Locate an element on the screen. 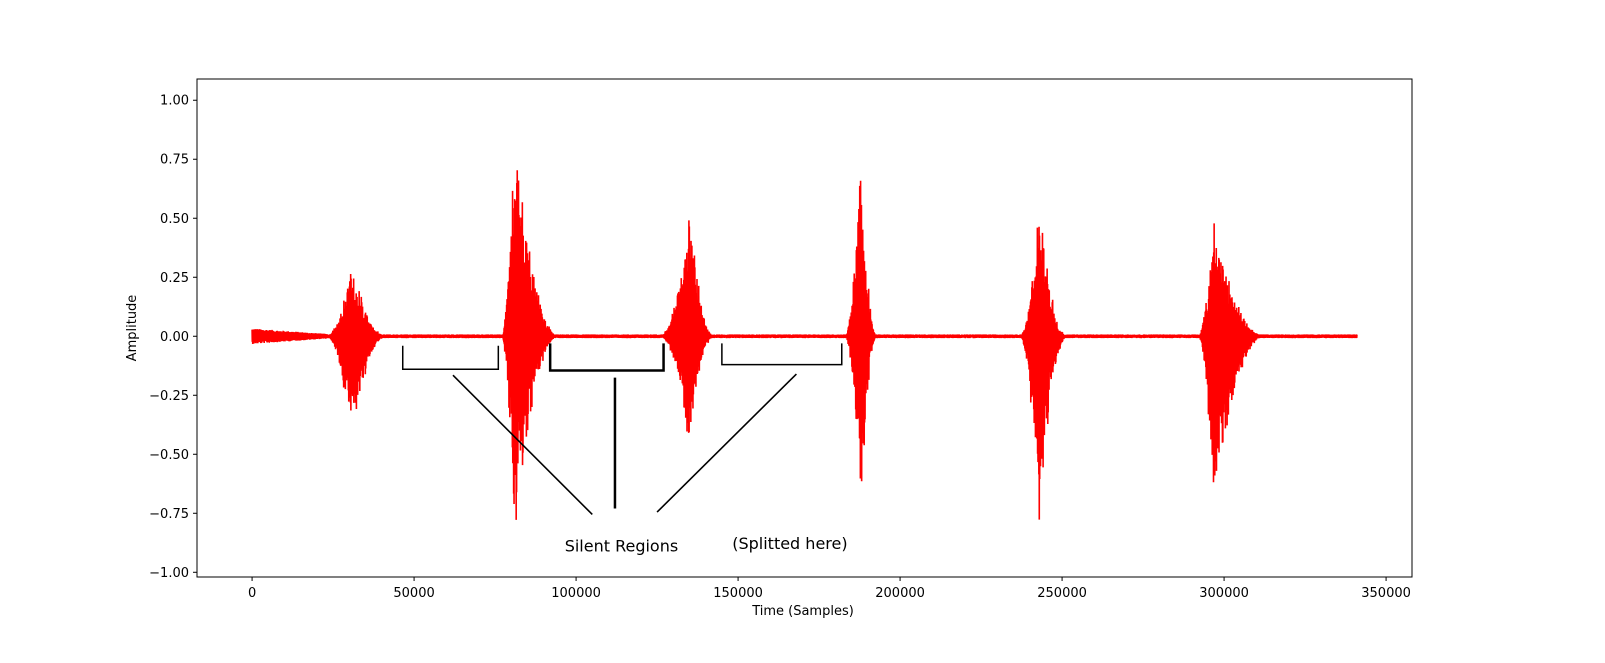  y-tick-label: −0.75 is located at coordinates (169, 514).